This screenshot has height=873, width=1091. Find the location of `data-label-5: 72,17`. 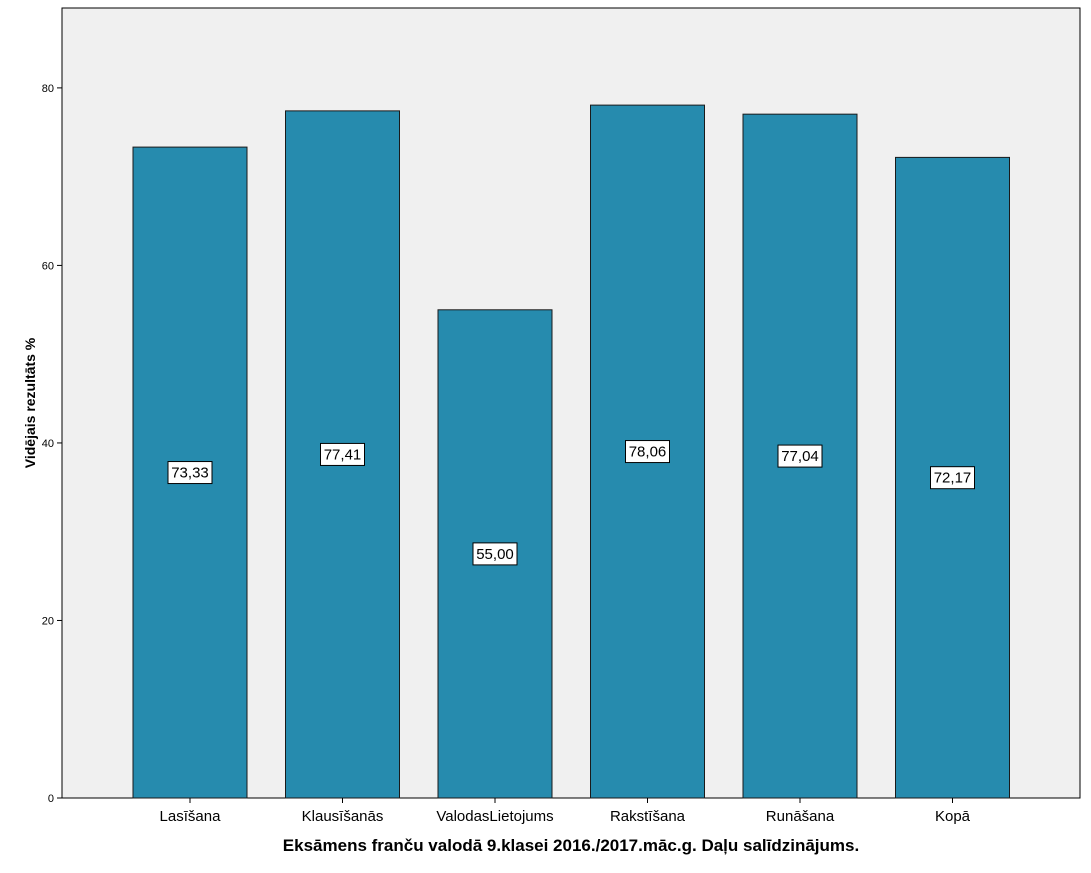

data-label-5: 72,17 is located at coordinates (953, 478).